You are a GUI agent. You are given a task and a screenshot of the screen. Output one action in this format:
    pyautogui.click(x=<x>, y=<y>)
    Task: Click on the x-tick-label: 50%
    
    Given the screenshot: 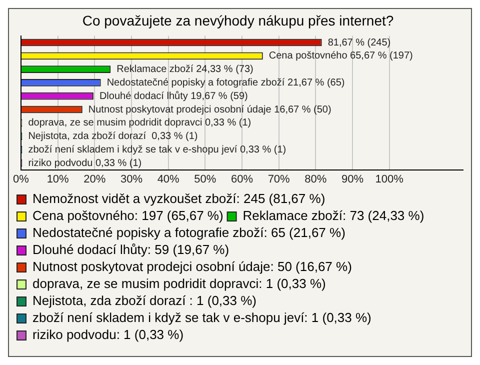 What is the action you would take?
    pyautogui.click(x=205, y=179)
    